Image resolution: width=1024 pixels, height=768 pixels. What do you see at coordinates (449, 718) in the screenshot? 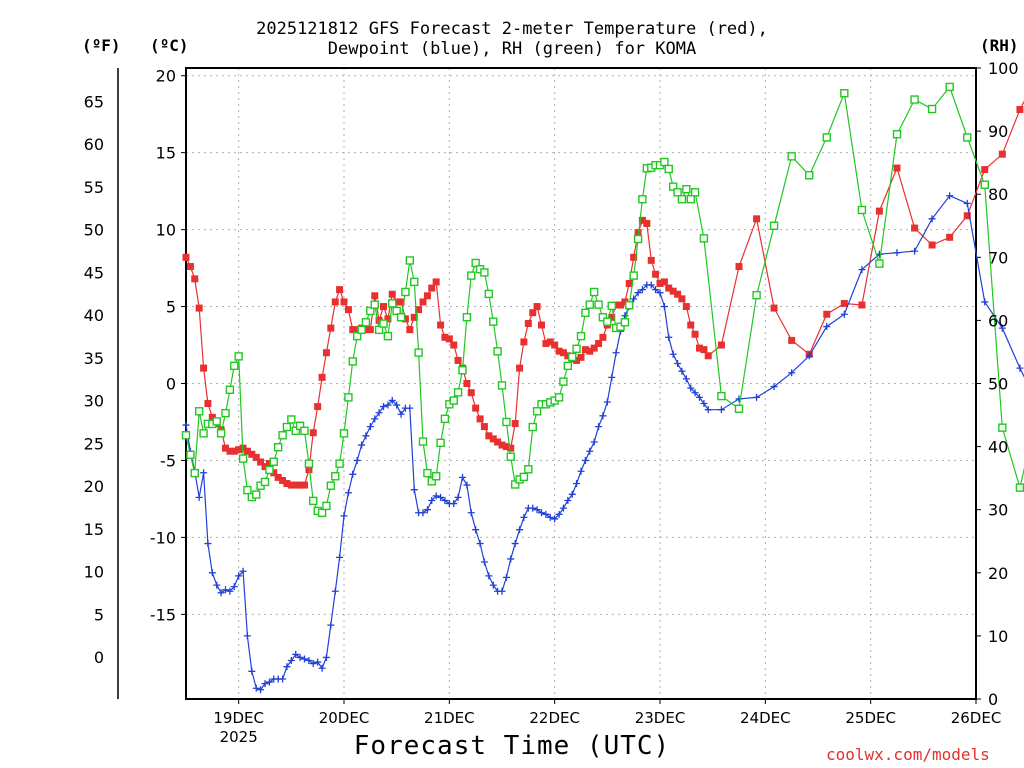
I see `x-tick-label: 21DEC` at bounding box center [449, 718].